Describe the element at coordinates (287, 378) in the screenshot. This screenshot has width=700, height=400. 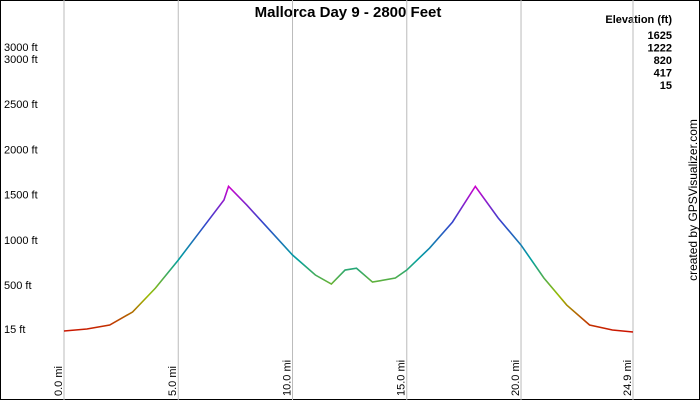
I see `x-tick-label: 10.0 mi` at that location.